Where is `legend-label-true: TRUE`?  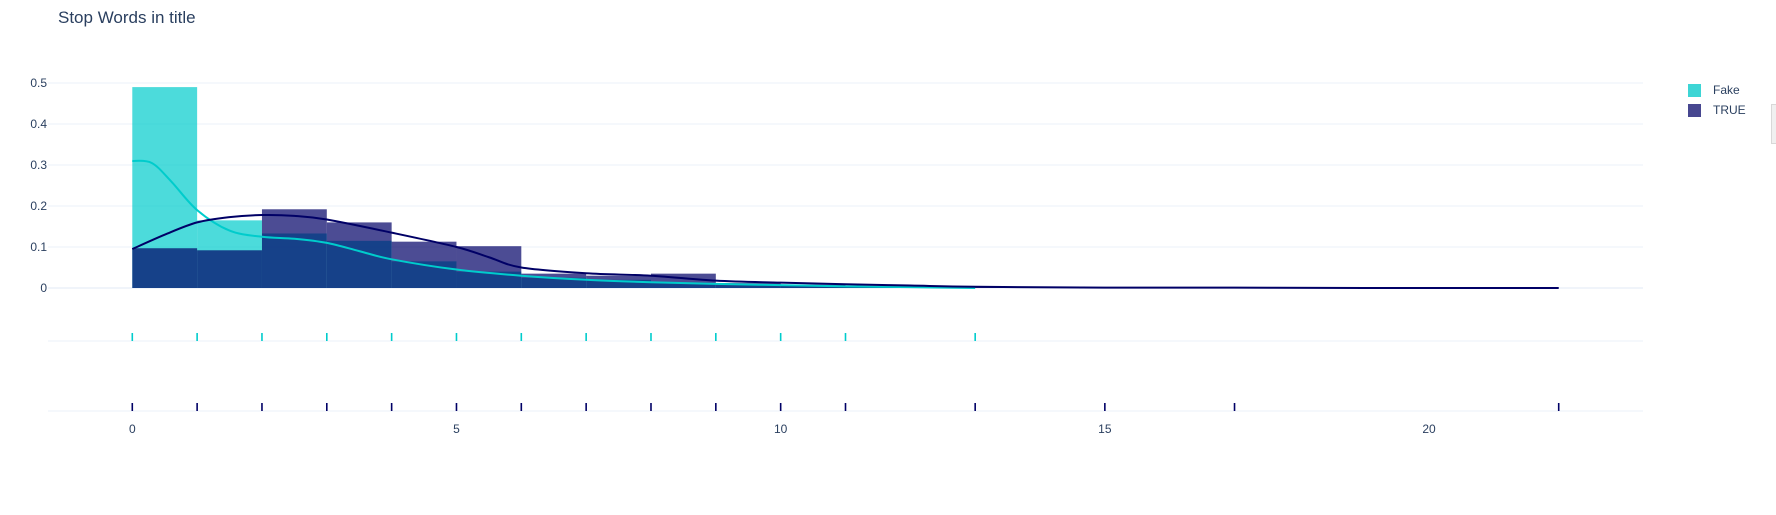
legend-label-true: TRUE is located at coordinates (1729, 110).